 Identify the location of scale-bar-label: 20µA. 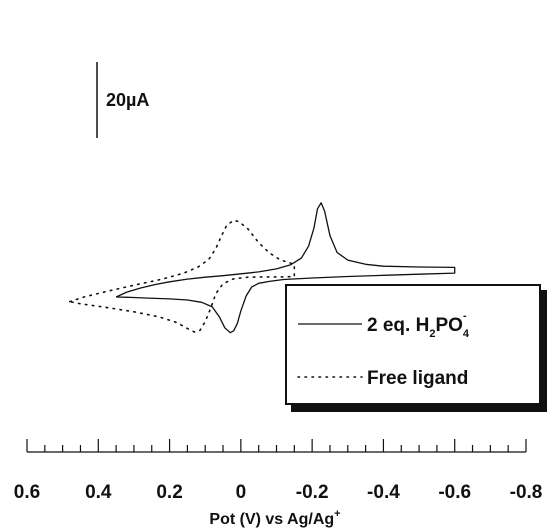
(127, 100).